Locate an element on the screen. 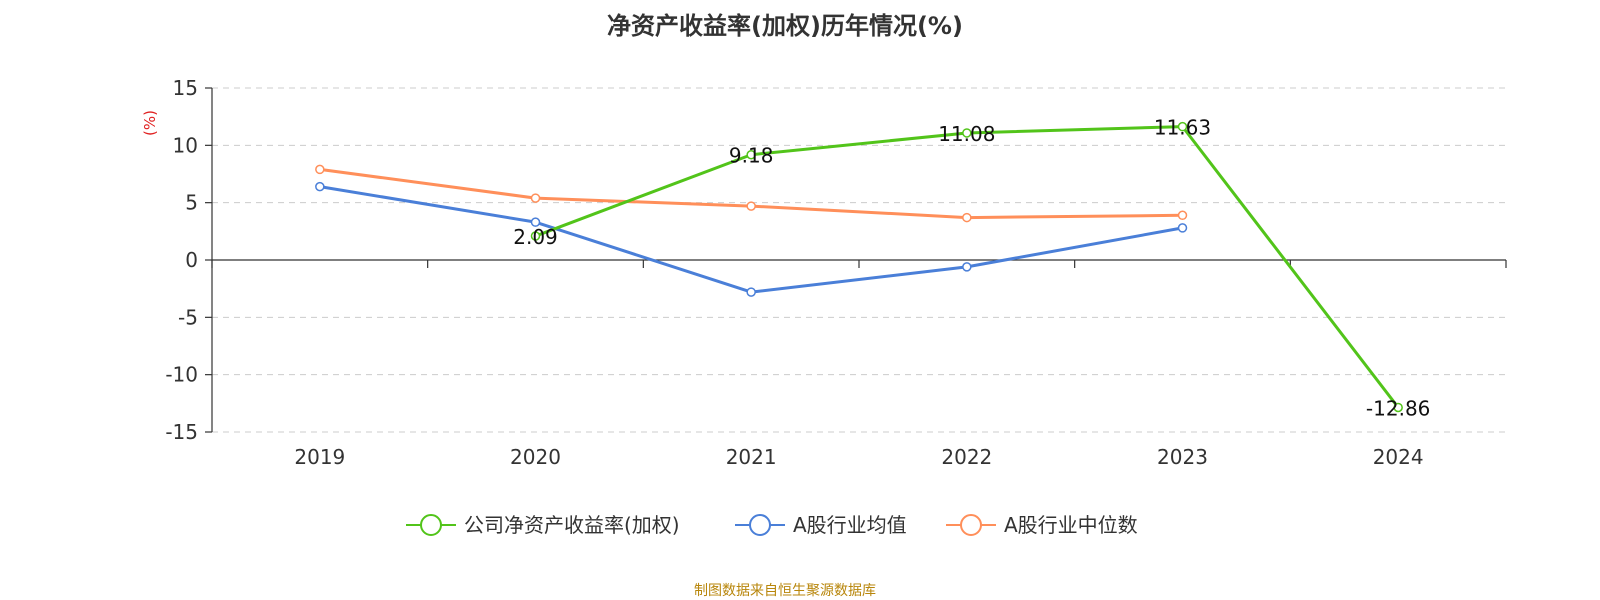  legend-label: A股行业均值 is located at coordinates (850, 525).